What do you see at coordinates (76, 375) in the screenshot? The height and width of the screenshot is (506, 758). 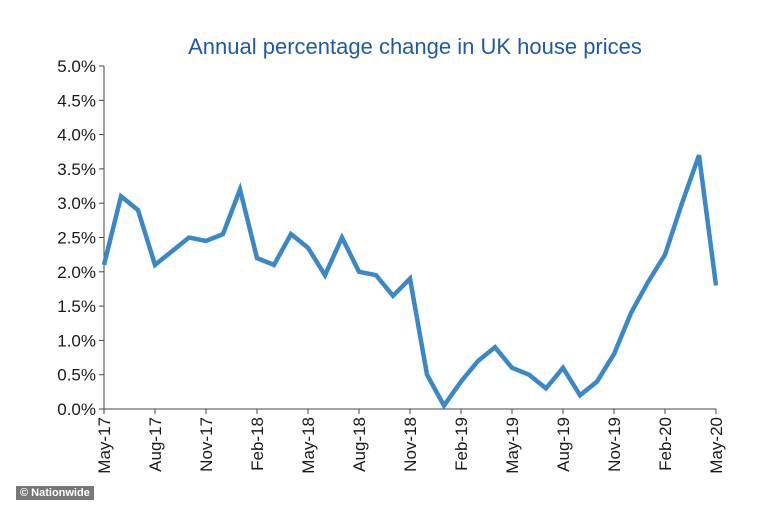 I see `y-tick-label: 0.5%` at bounding box center [76, 375].